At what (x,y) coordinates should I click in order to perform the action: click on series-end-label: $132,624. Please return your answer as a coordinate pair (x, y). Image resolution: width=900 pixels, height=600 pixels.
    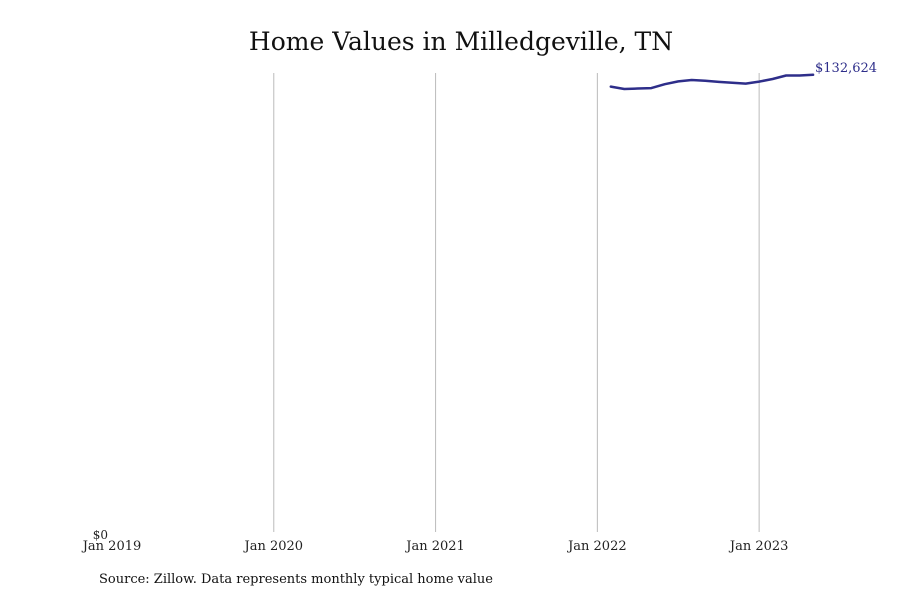
    Looking at the image, I should click on (846, 68).